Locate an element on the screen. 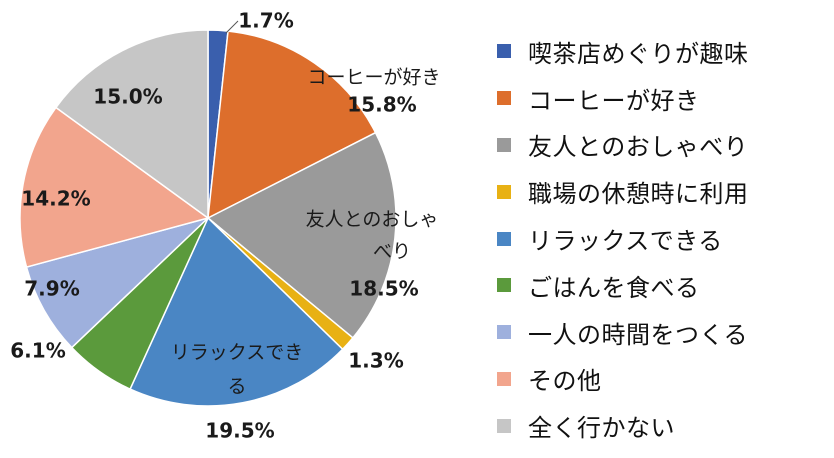 This screenshot has height=458, width=834. slice-value-label: 14.2% is located at coordinates (55, 199).